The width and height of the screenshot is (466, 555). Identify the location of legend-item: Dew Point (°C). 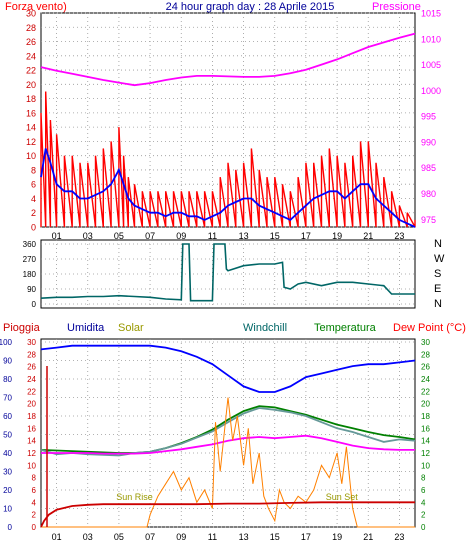
(429, 328).